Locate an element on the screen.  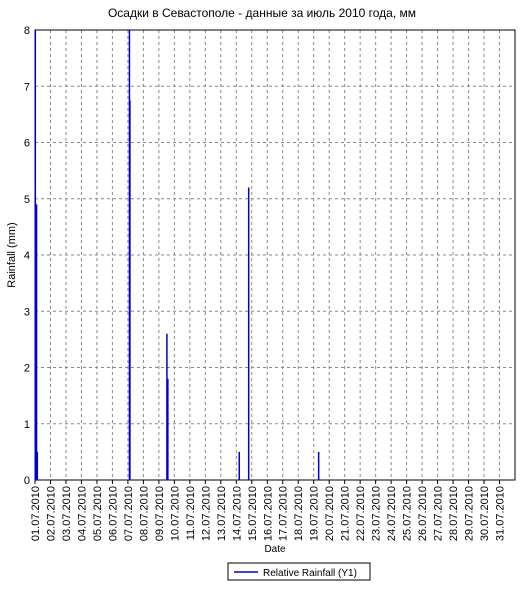
x-tick-label: 13.07.2010 is located at coordinates (222, 513).